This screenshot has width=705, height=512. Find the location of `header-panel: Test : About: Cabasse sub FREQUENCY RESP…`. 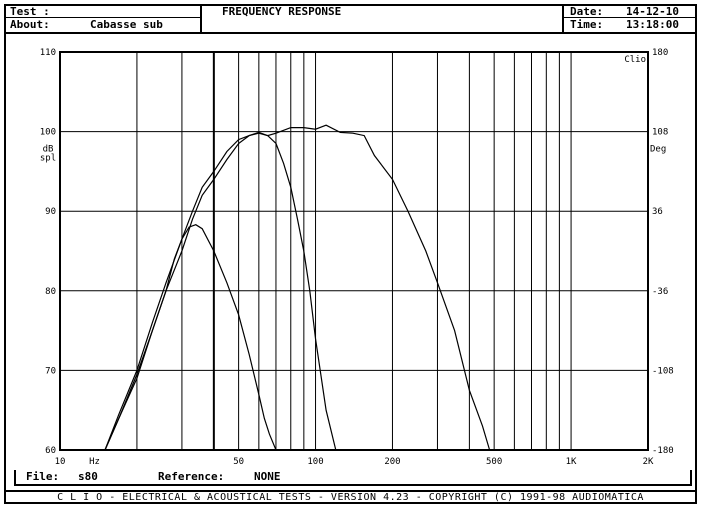

header-panel: Test : About: Cabasse sub FREQUENCY RESP… is located at coordinates (350, 19).